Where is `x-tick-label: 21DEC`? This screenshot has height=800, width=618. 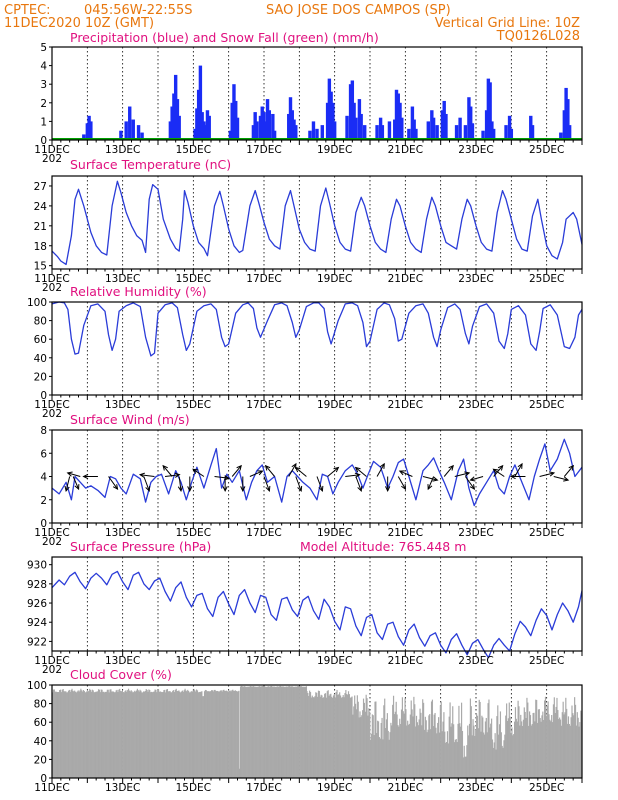 x-tick-label: 21DEC is located at coordinates (405, 279).